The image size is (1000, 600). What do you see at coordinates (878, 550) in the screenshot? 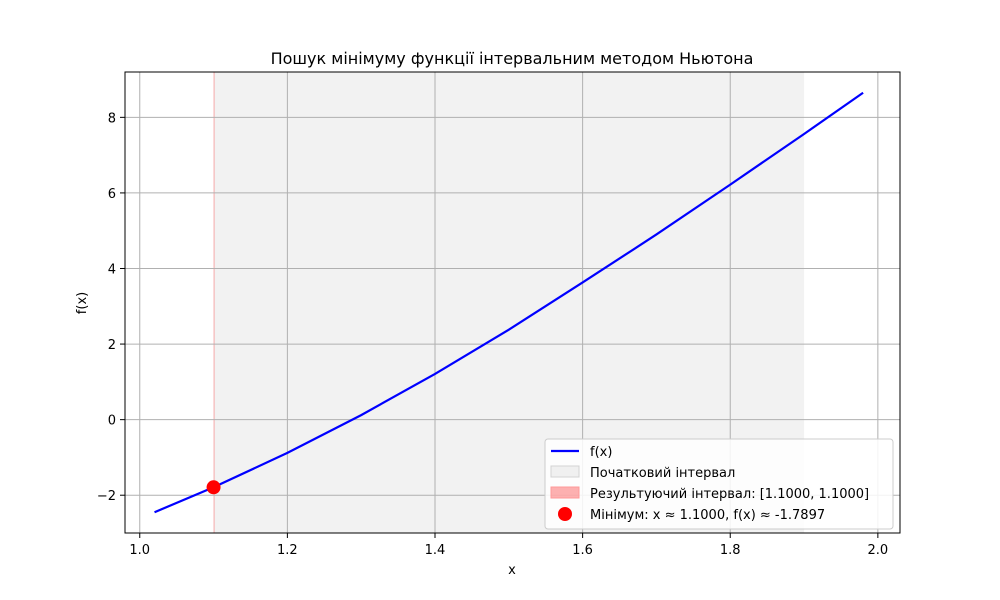
I see `x-tick-label-5: 2.0` at bounding box center [878, 550].